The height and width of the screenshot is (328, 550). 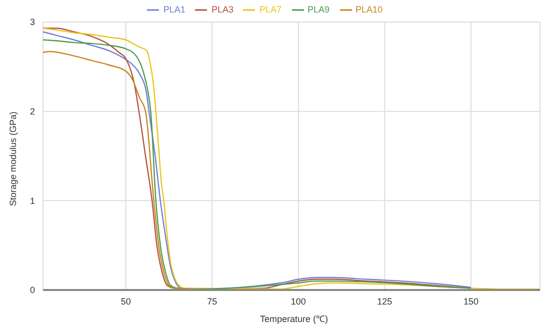 I want to click on legend-label: PLA9, so click(x=319, y=9).